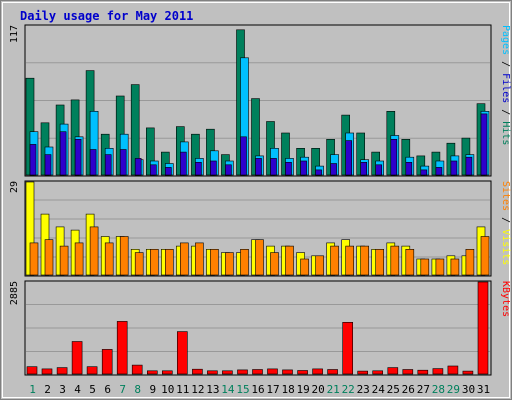 This screenshot has width=512, height=400. I want to click on day-label: 3, so click(62, 389).